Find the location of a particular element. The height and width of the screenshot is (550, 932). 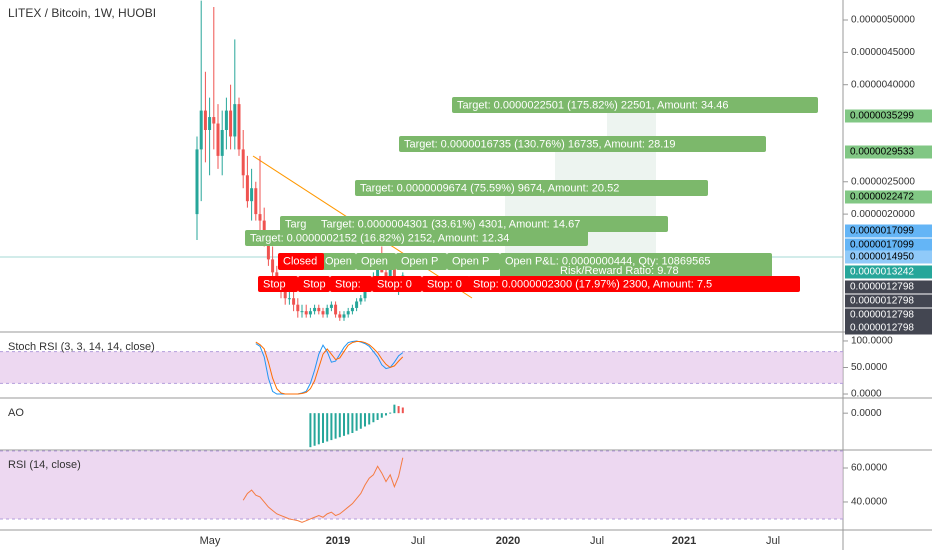

y-tick-label: 100.0000 is located at coordinates (872, 341).